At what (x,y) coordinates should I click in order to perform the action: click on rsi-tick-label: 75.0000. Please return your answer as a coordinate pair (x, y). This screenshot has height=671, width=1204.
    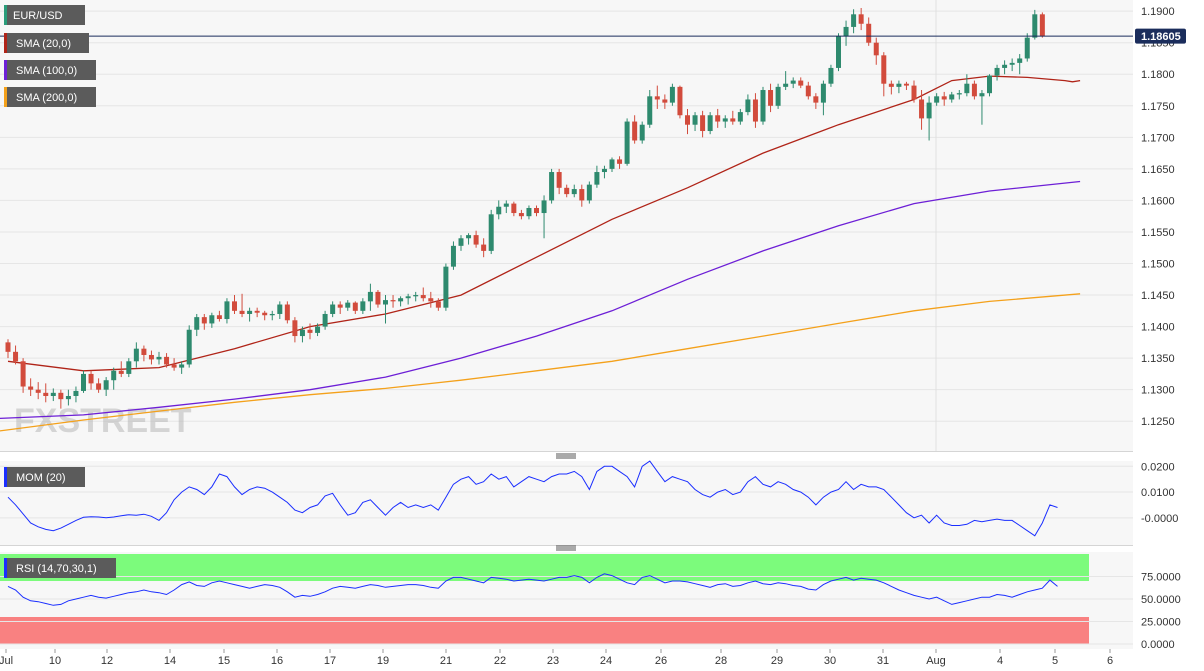
    Looking at the image, I should click on (1161, 578).